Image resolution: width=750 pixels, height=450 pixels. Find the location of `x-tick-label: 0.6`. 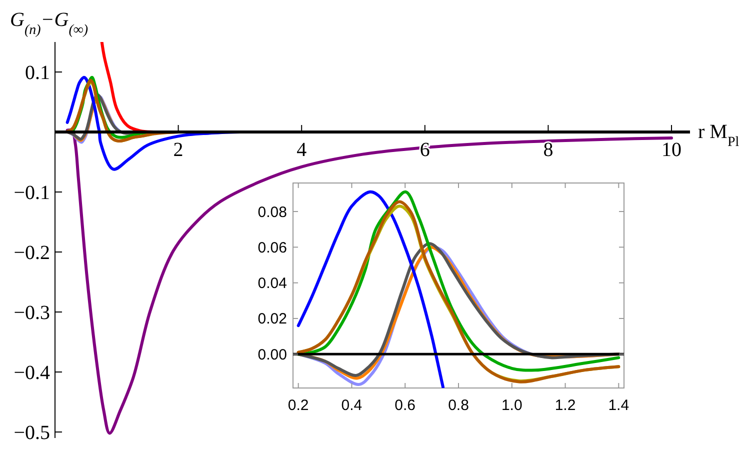

x-tick-label: 0.6 is located at coordinates (405, 405).